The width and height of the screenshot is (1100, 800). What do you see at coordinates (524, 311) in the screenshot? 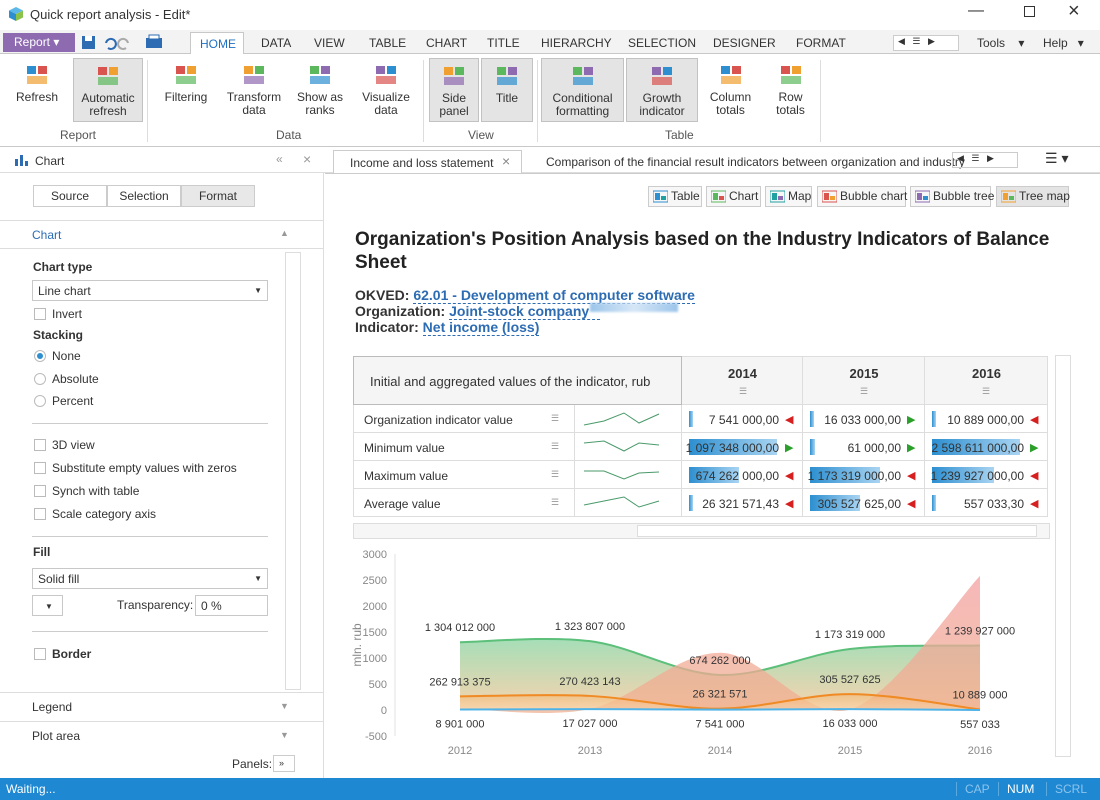
I see `meta-link: Joint-stock company "` at bounding box center [524, 311].